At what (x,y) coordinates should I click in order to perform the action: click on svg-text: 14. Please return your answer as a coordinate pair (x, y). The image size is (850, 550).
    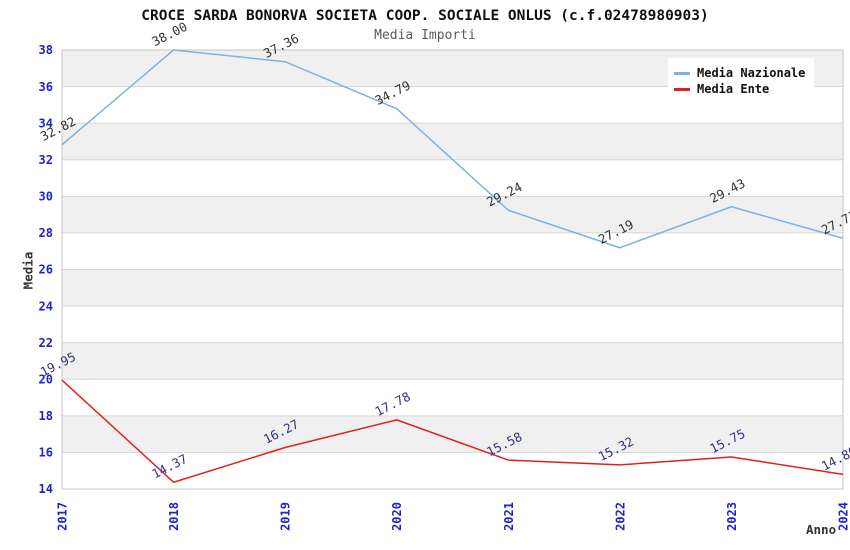
    Looking at the image, I should click on (46, 489).